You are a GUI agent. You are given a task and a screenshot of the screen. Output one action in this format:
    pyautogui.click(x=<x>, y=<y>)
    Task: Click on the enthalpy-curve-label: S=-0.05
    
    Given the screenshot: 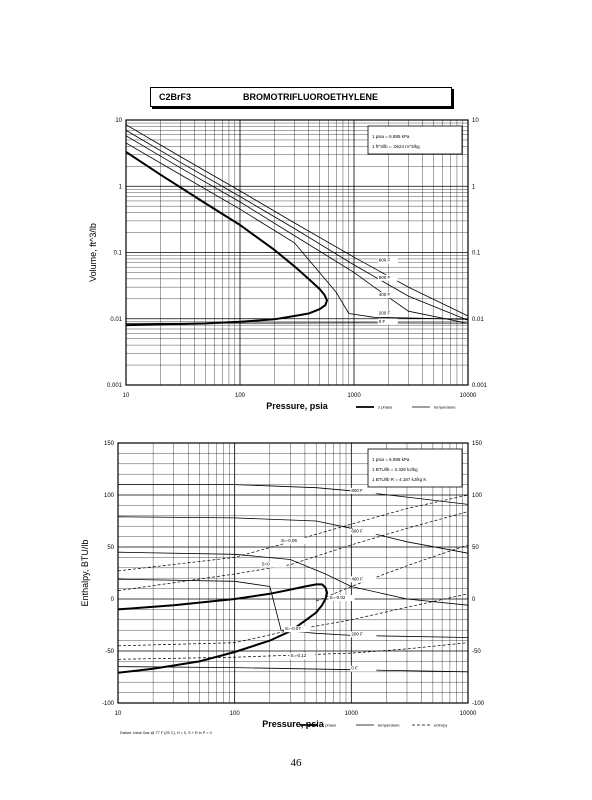 What is the action you would take?
    pyautogui.click(x=289, y=540)
    